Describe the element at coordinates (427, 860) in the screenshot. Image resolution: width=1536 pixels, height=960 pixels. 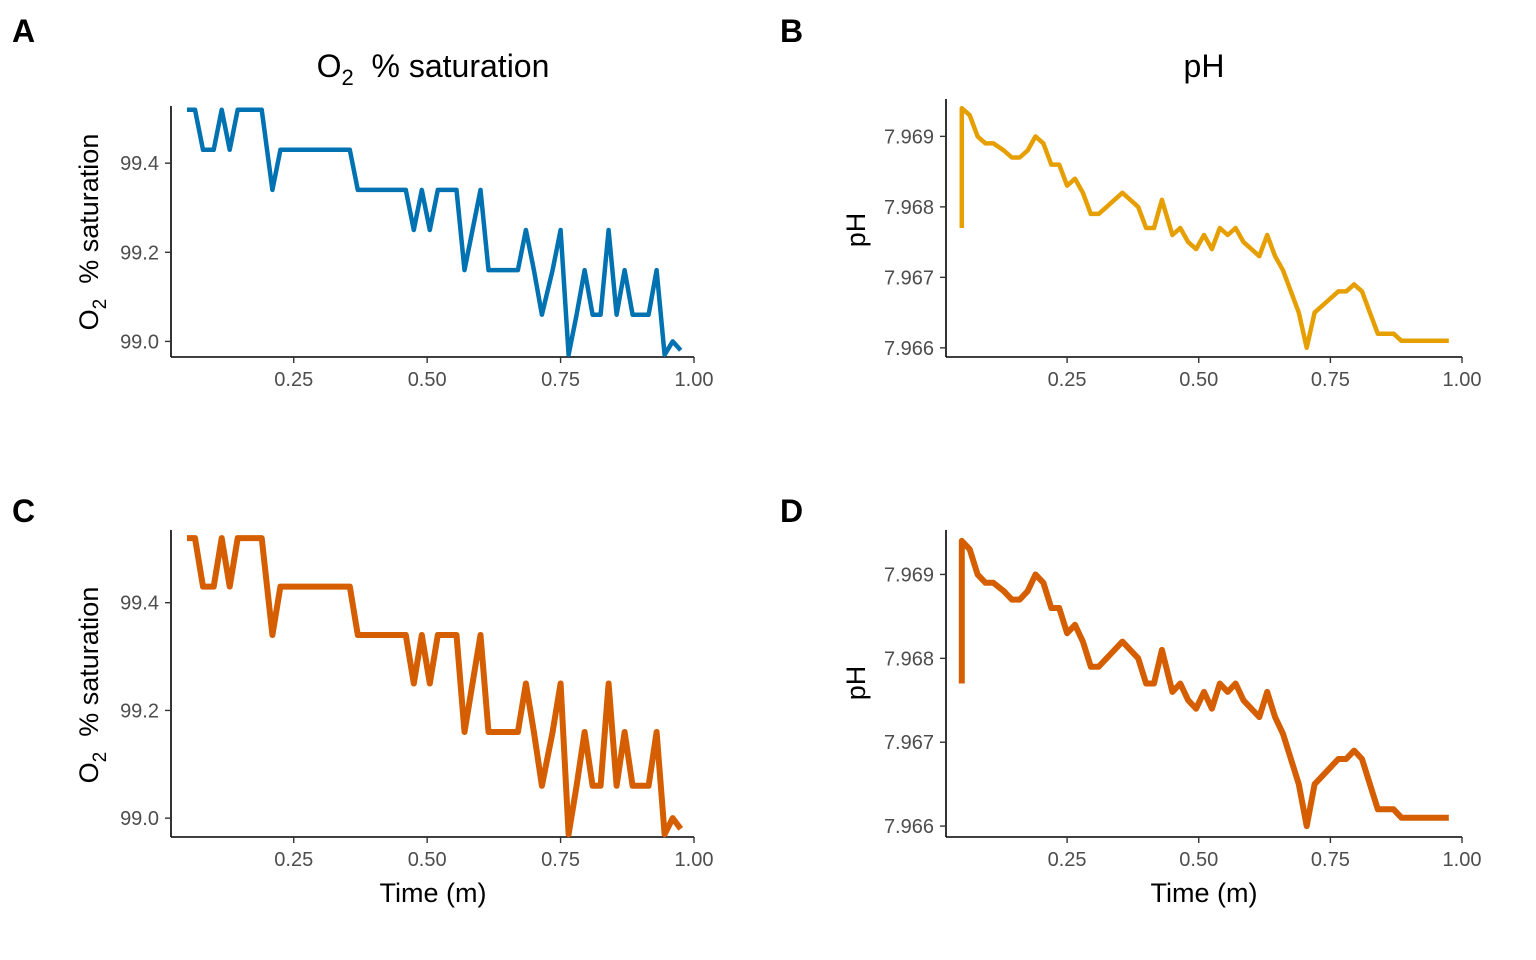
I see `panel-c-x-tick-label: 0.50` at that location.